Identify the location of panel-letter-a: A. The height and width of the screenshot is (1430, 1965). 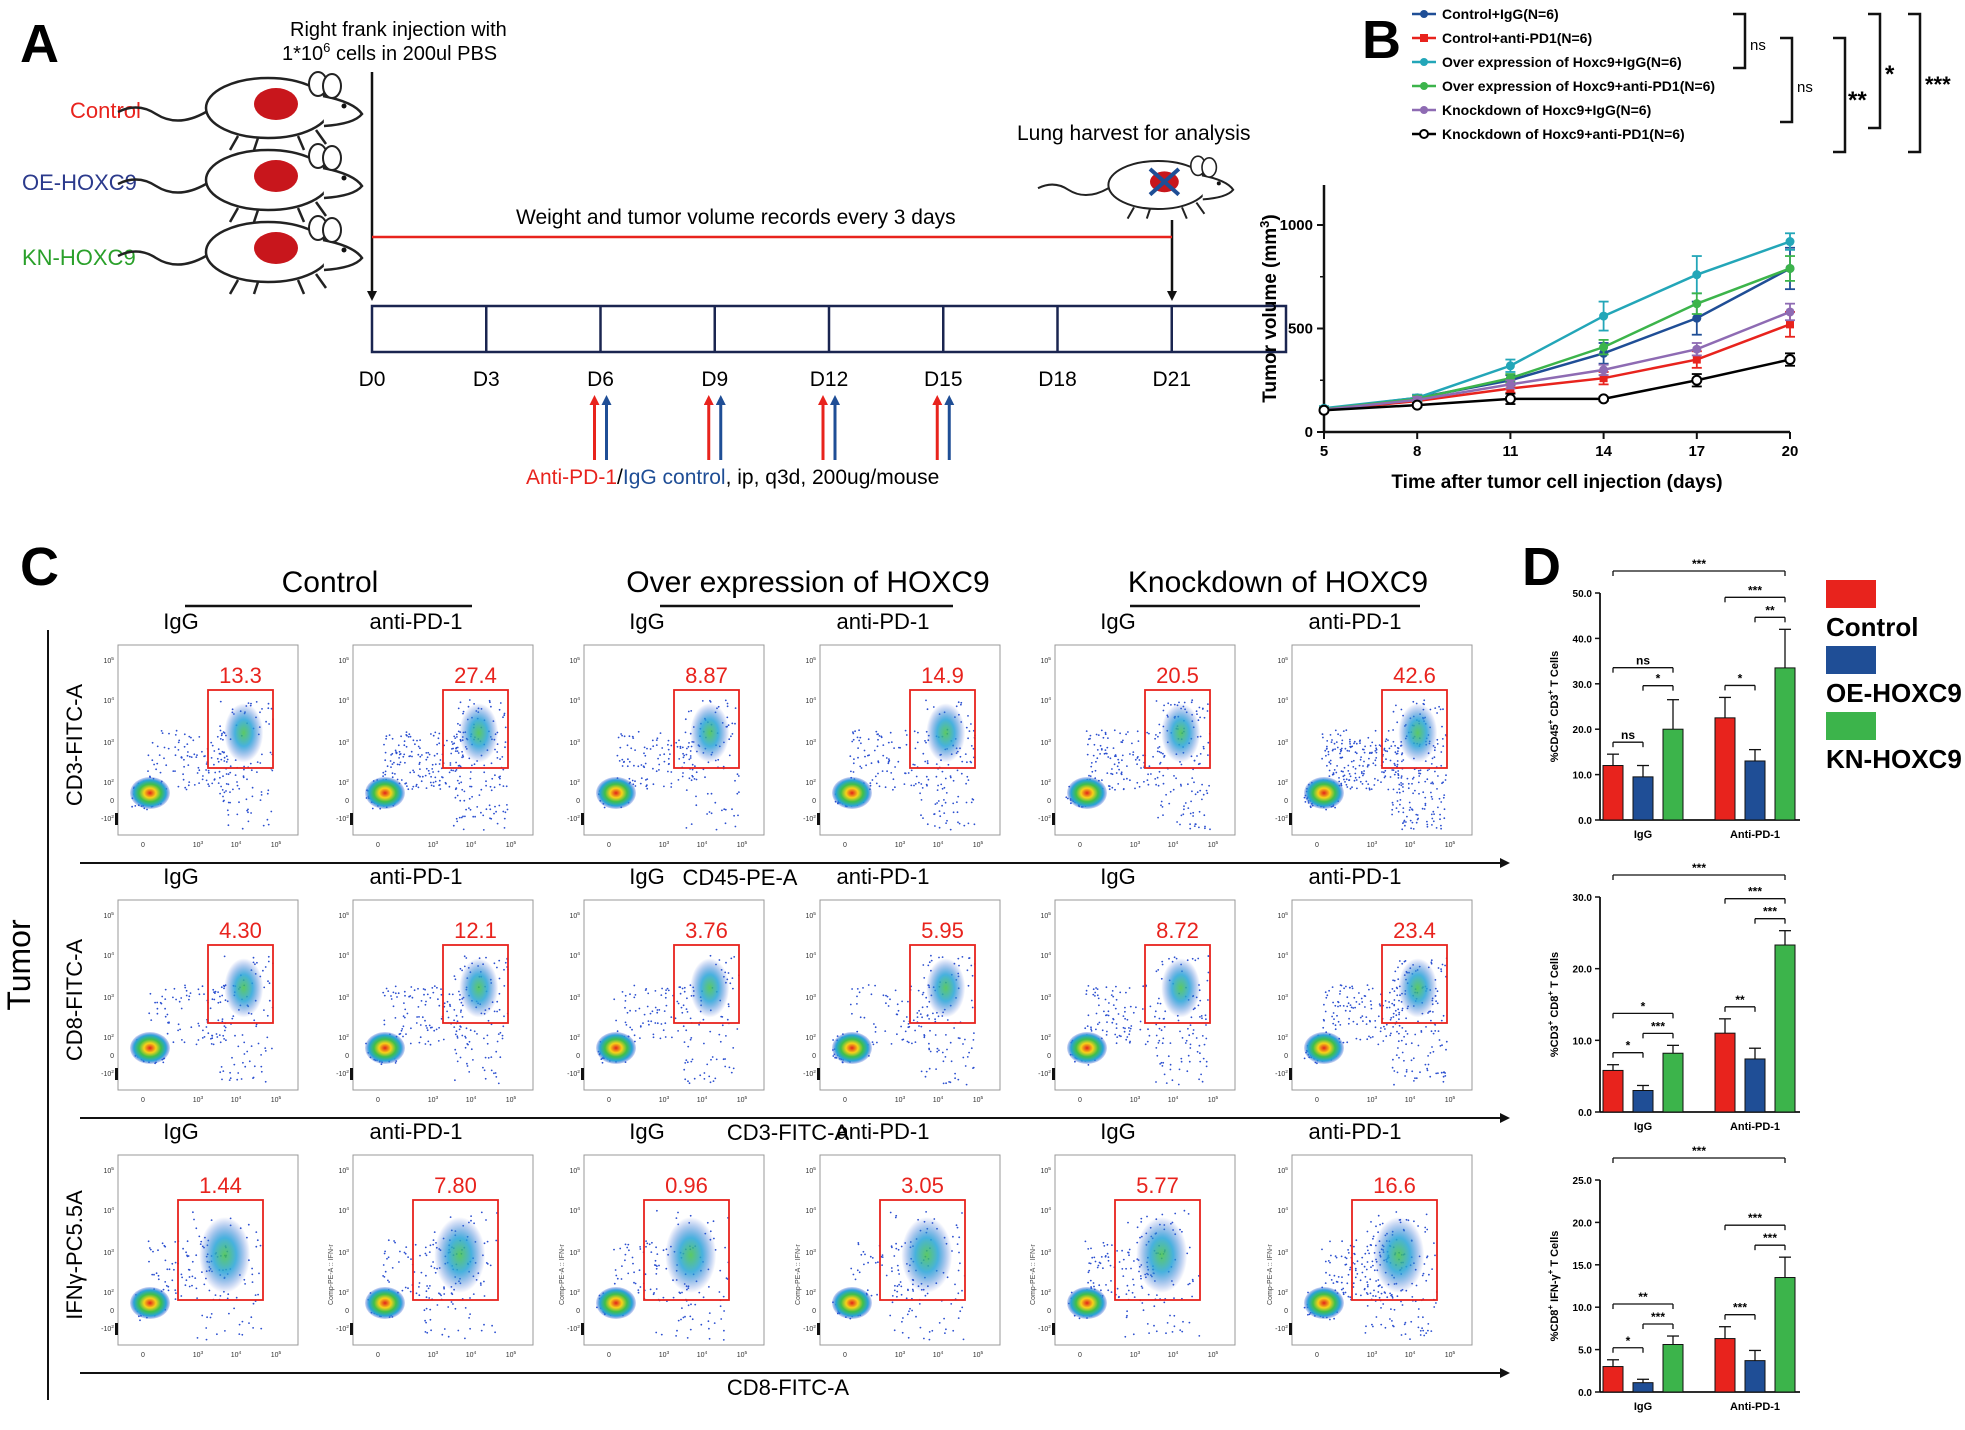
(39, 44).